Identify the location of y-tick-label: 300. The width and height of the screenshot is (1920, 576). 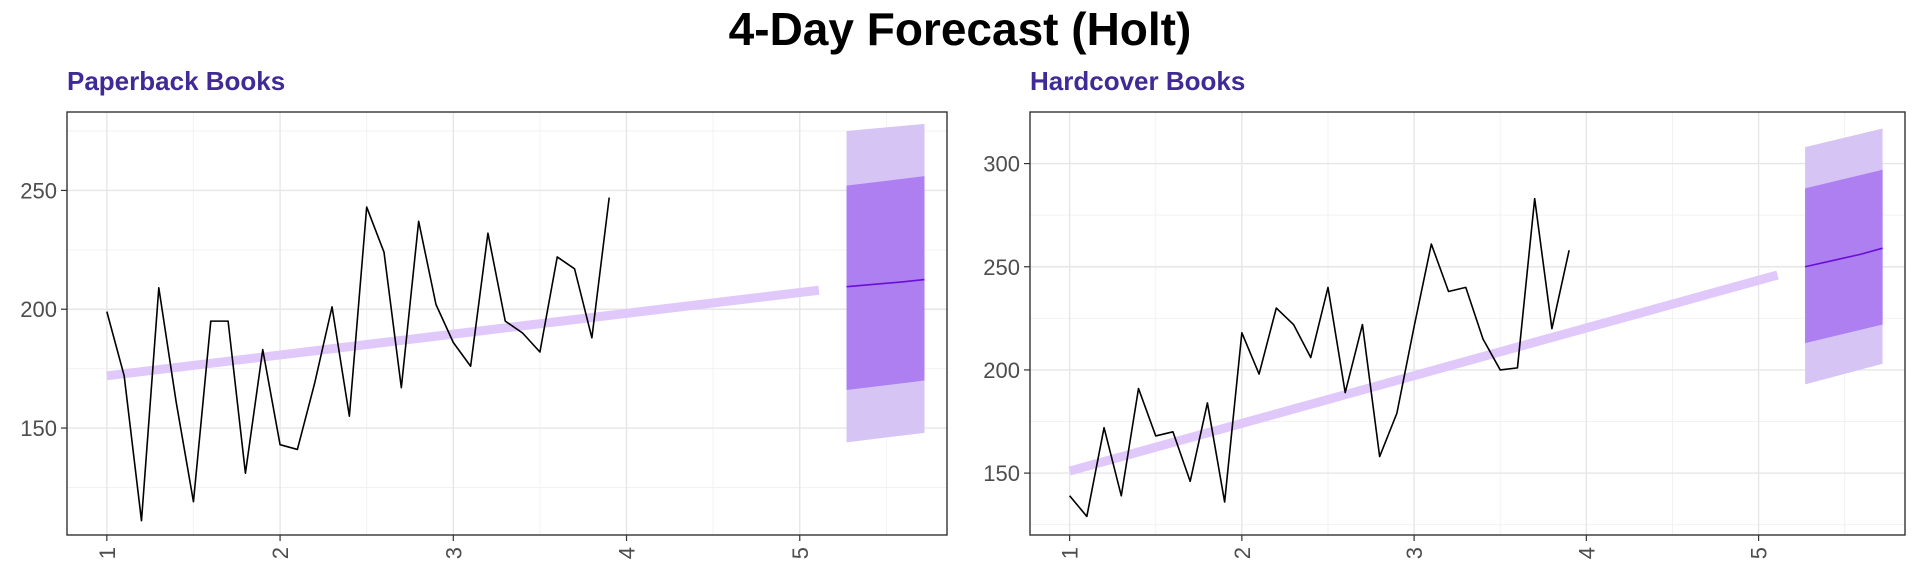
(1001, 164).